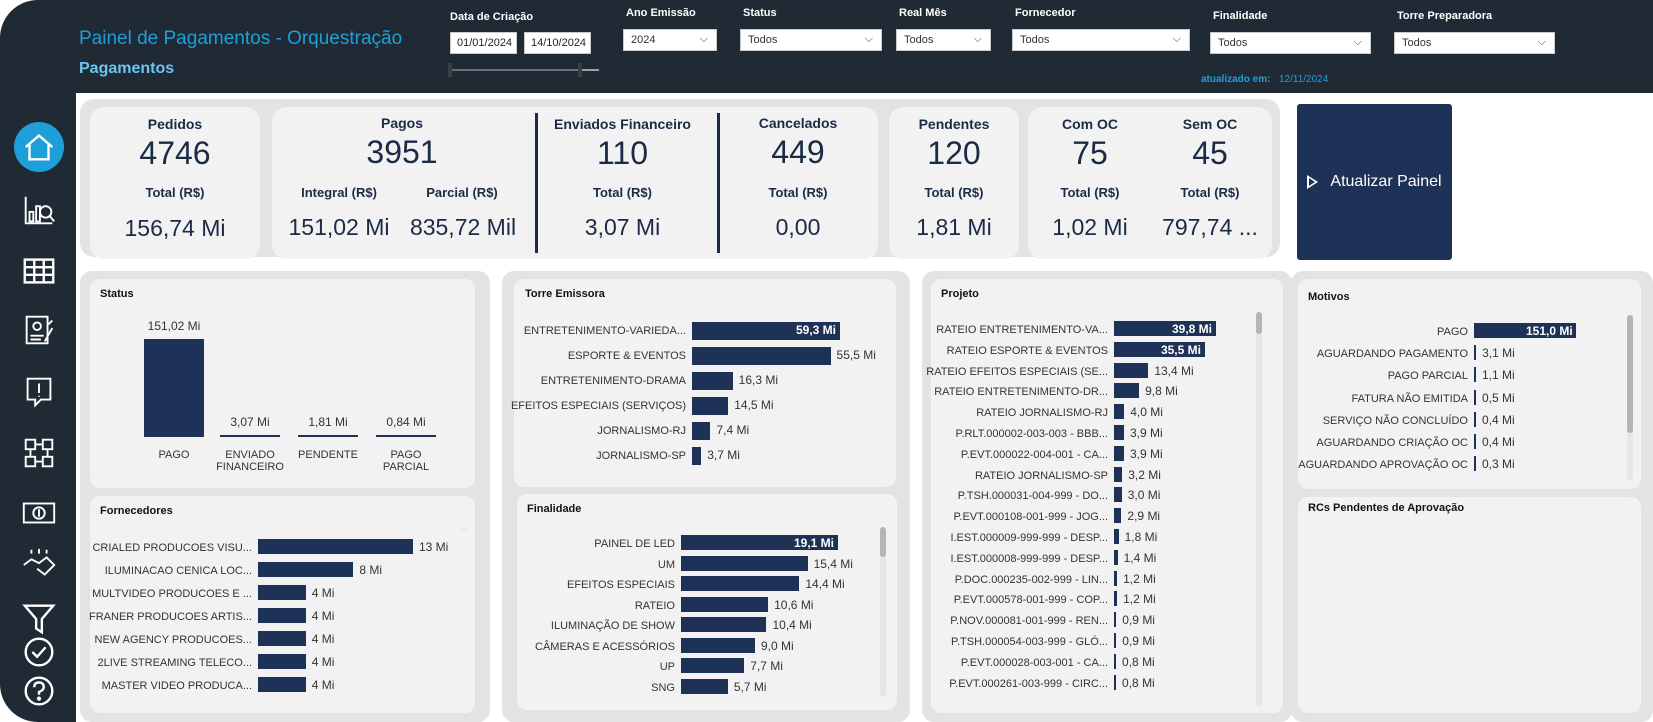 The image size is (1653, 722). Describe the element at coordinates (777, 645) in the screenshot. I see `bar-value-label: 9,0 Mi` at that location.